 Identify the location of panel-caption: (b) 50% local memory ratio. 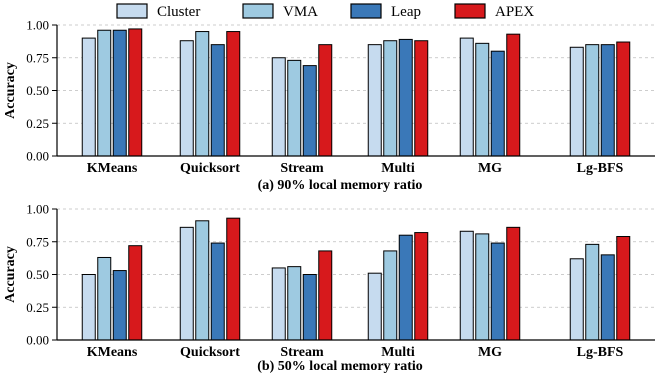
(340, 366).